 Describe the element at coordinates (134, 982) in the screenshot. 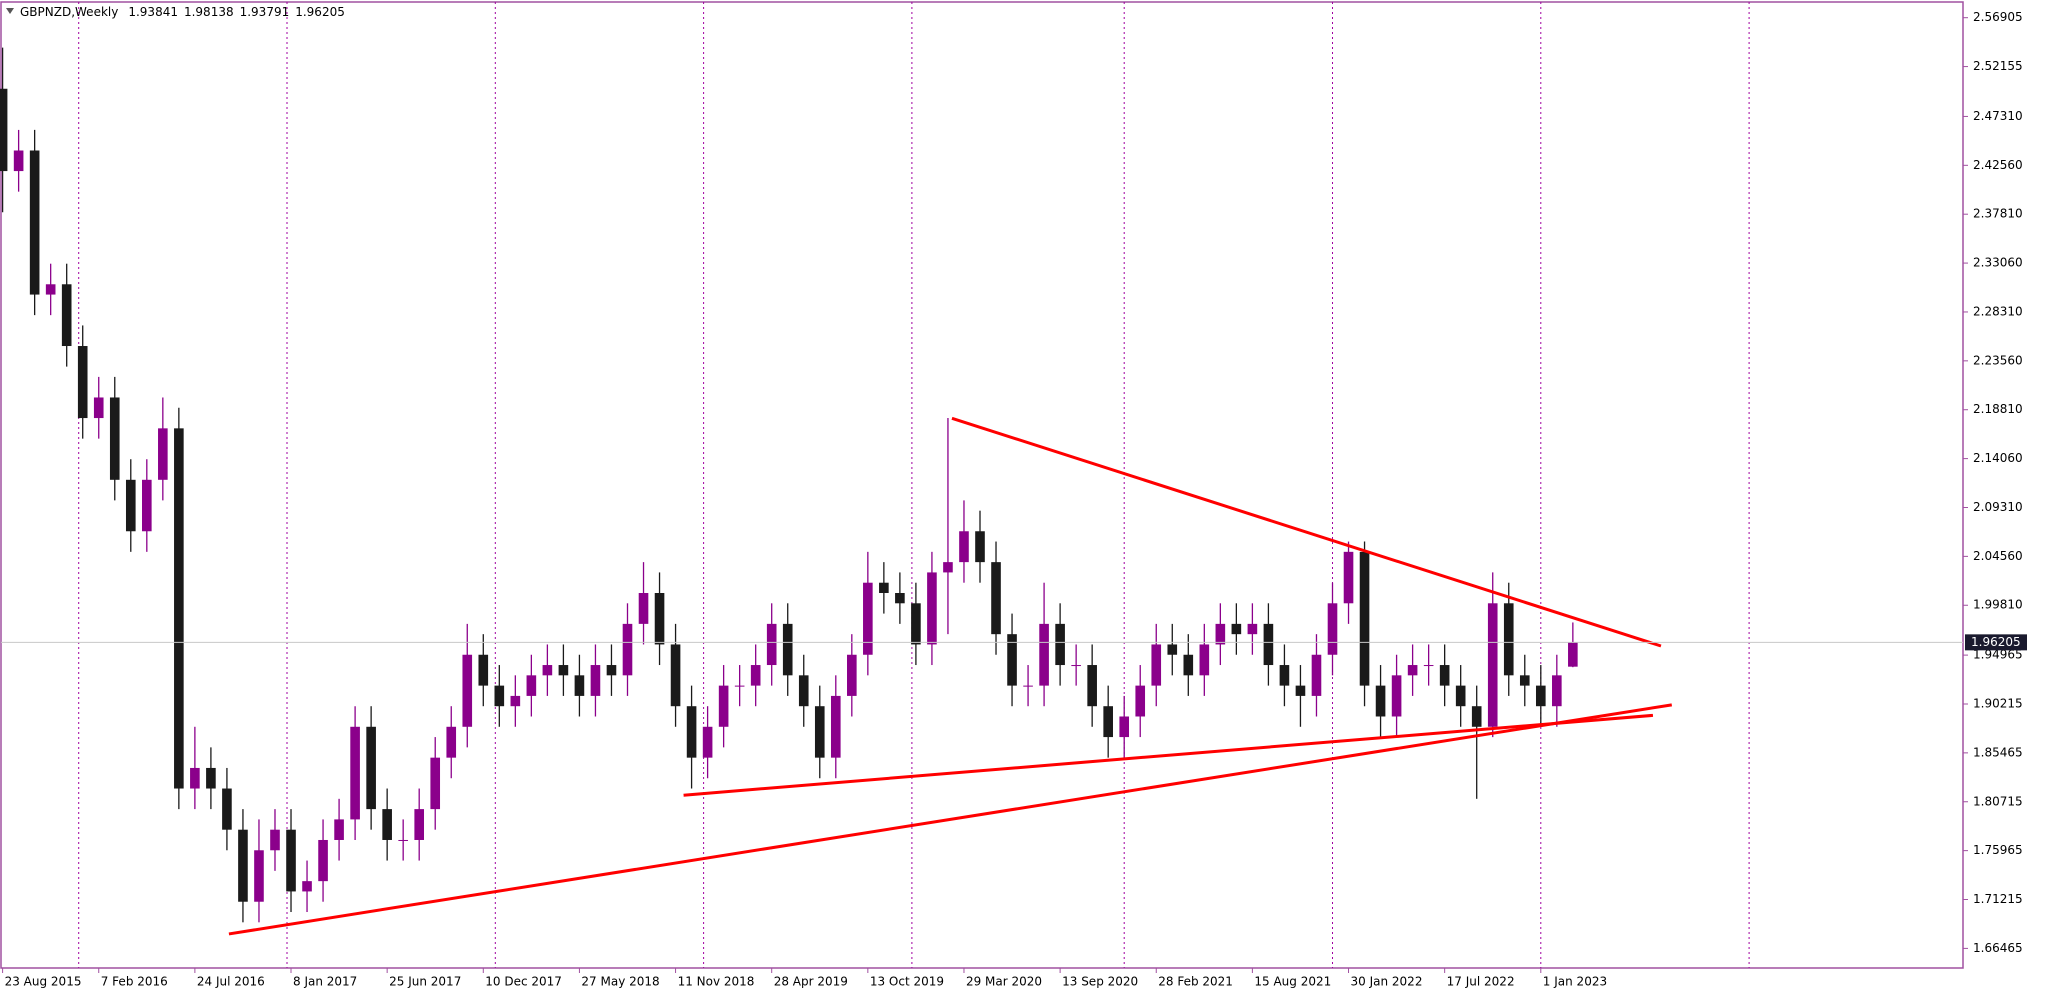

I see `x-tick-label: 7 Feb 2016` at that location.